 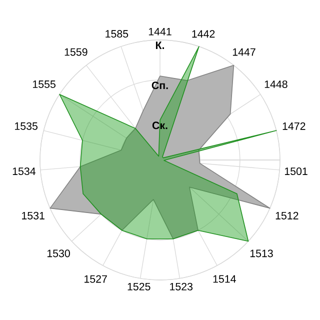 What do you see at coordinates (296, 172) in the screenshot?
I see `spoke-label: 1501` at bounding box center [296, 172].